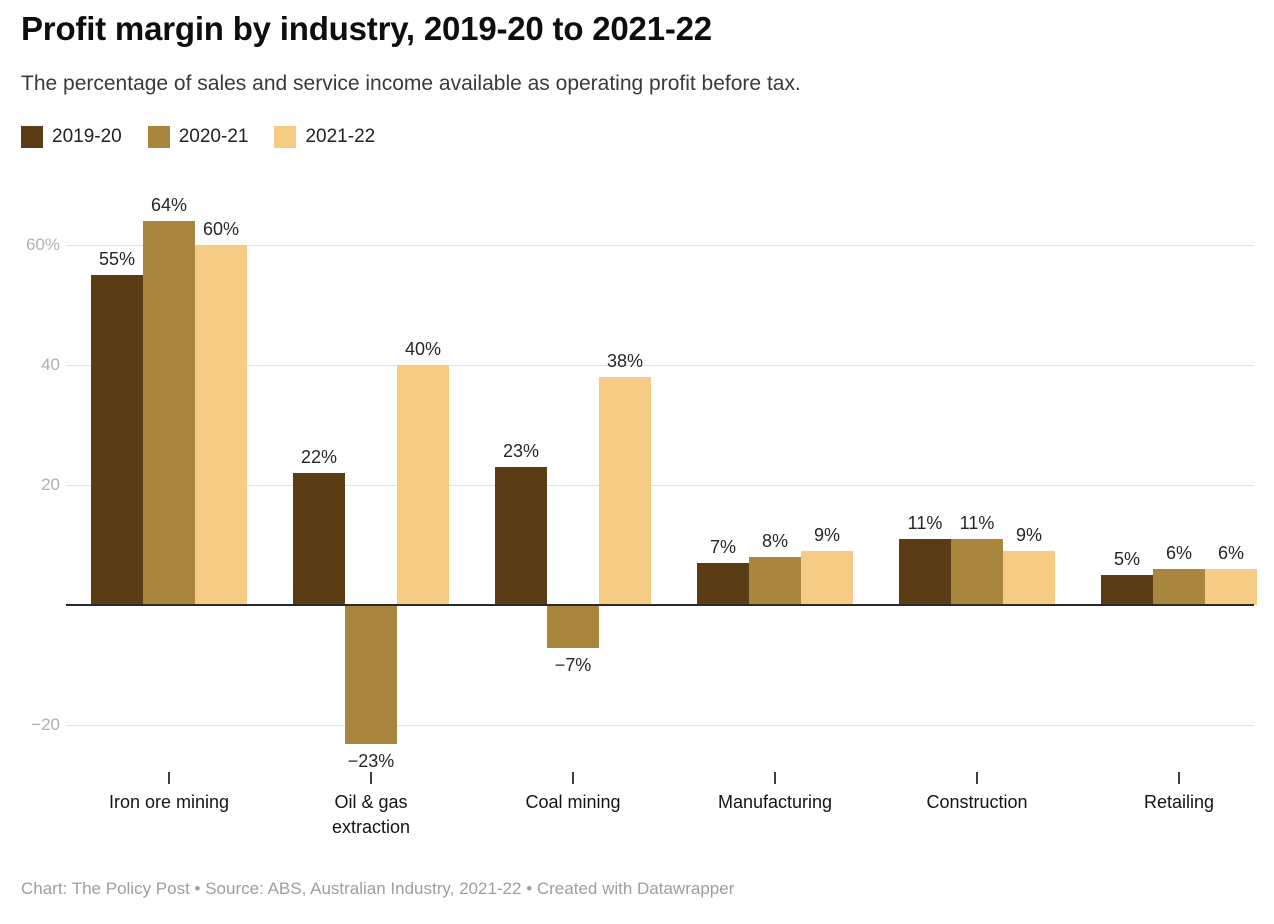  What do you see at coordinates (87, 136) in the screenshot?
I see `legend-label: 2019-20` at bounding box center [87, 136].